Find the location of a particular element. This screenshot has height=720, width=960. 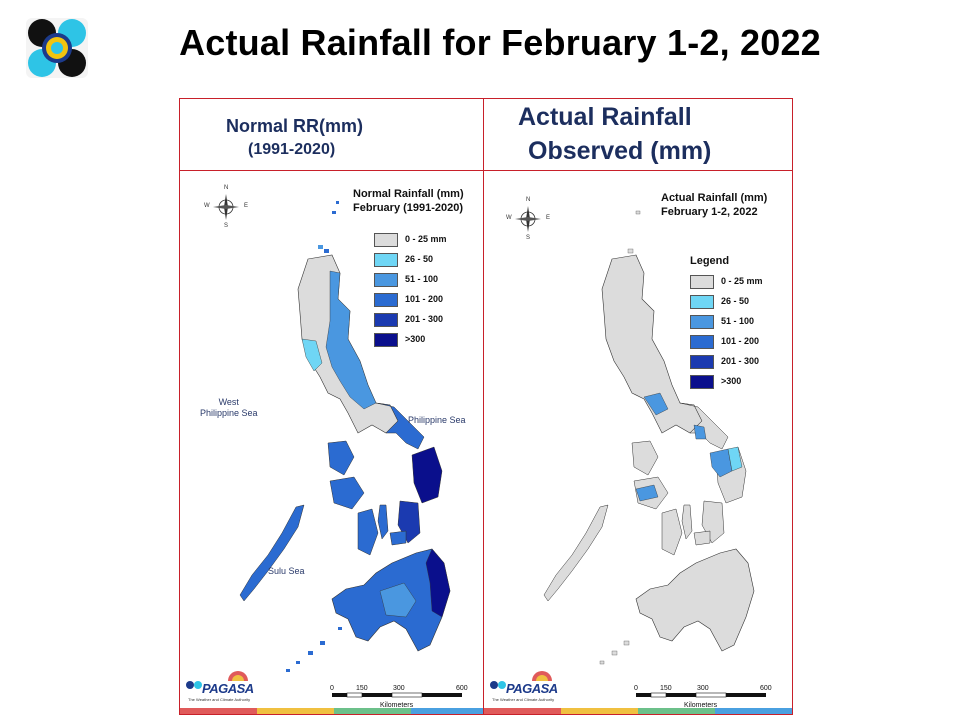

sea-label-west: West Philippine Sea is located at coordinates (229, 407).